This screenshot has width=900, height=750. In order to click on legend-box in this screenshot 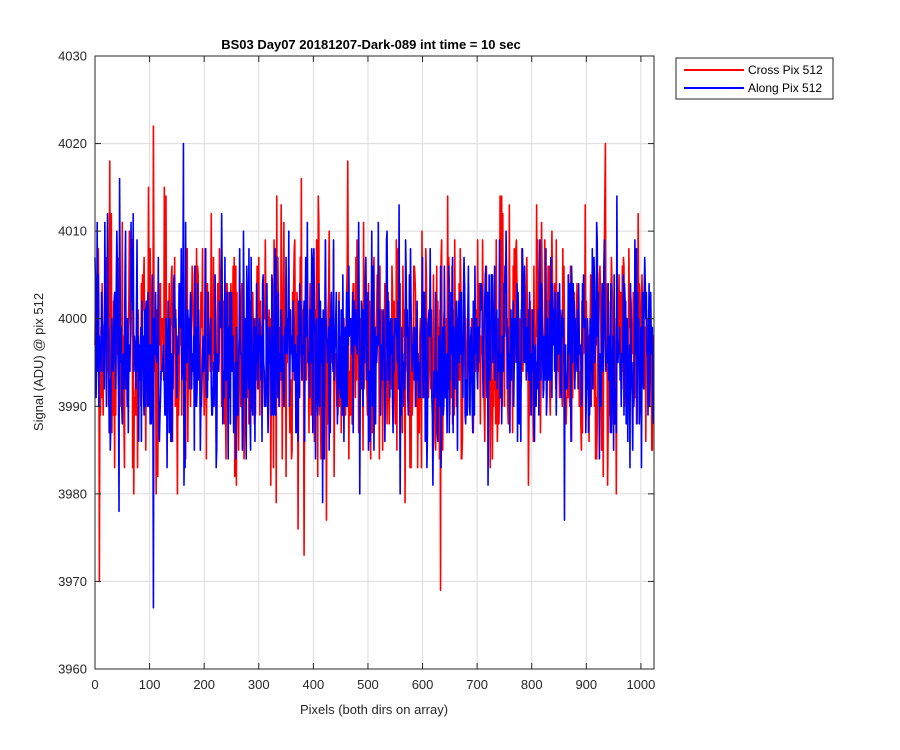, I will do `click(754, 78)`.